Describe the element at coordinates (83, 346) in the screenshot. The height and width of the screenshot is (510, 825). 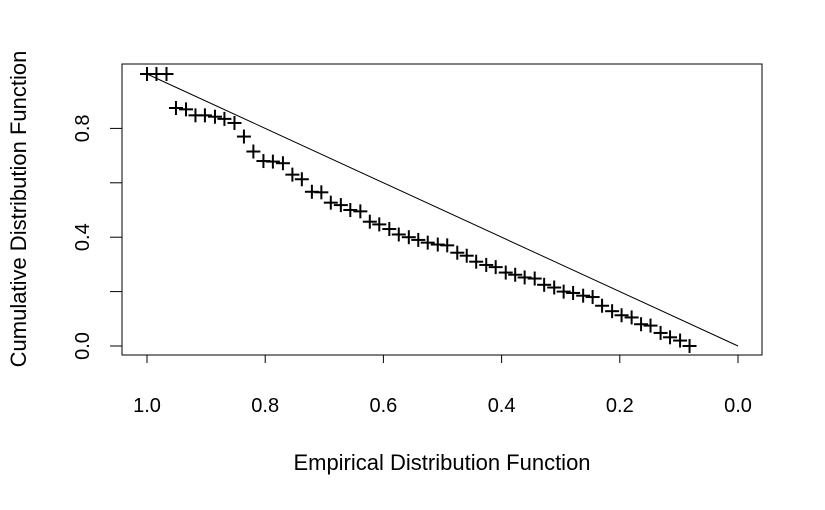
I see `y-tick-label: 0.0` at that location.